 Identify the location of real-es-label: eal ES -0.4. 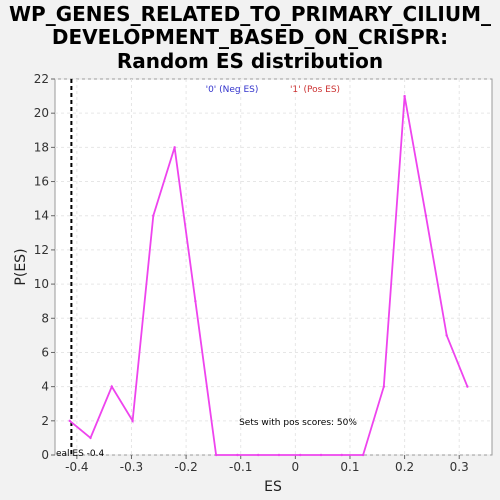
(80, 454).